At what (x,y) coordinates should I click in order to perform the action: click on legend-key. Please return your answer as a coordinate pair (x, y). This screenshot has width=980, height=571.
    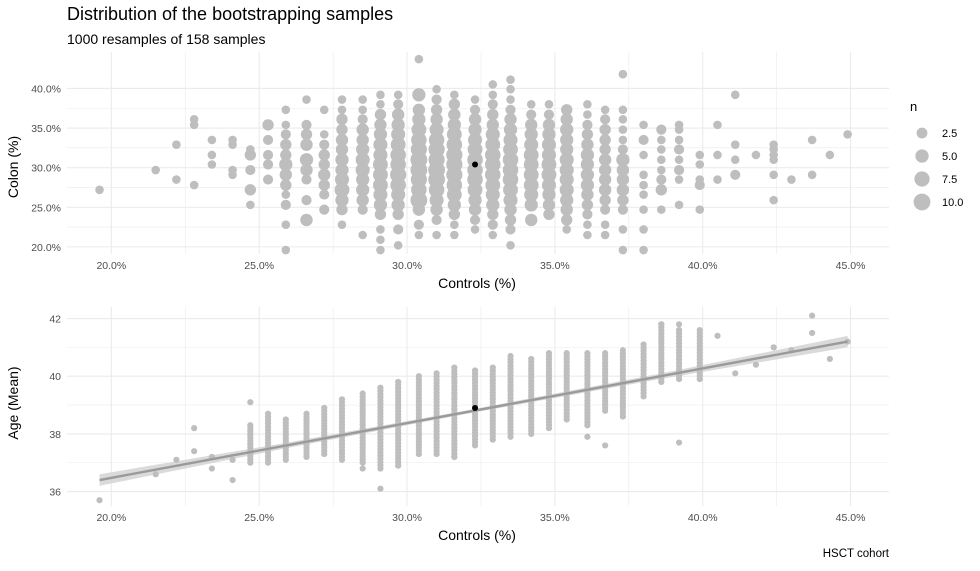
    Looking at the image, I should click on (922, 133).